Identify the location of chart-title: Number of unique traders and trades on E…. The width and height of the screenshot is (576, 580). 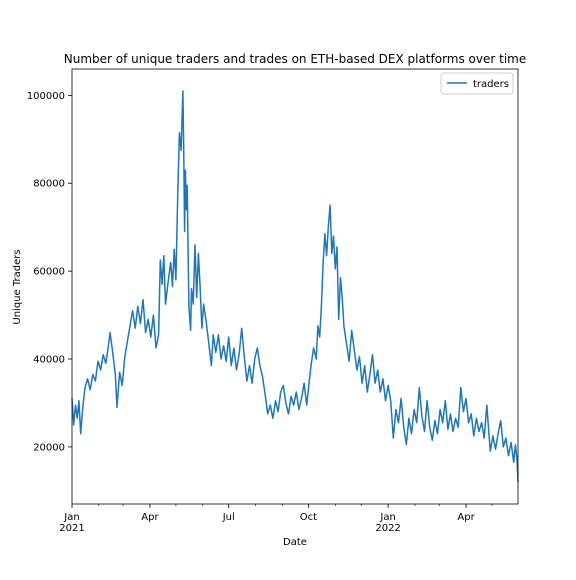
(295, 59).